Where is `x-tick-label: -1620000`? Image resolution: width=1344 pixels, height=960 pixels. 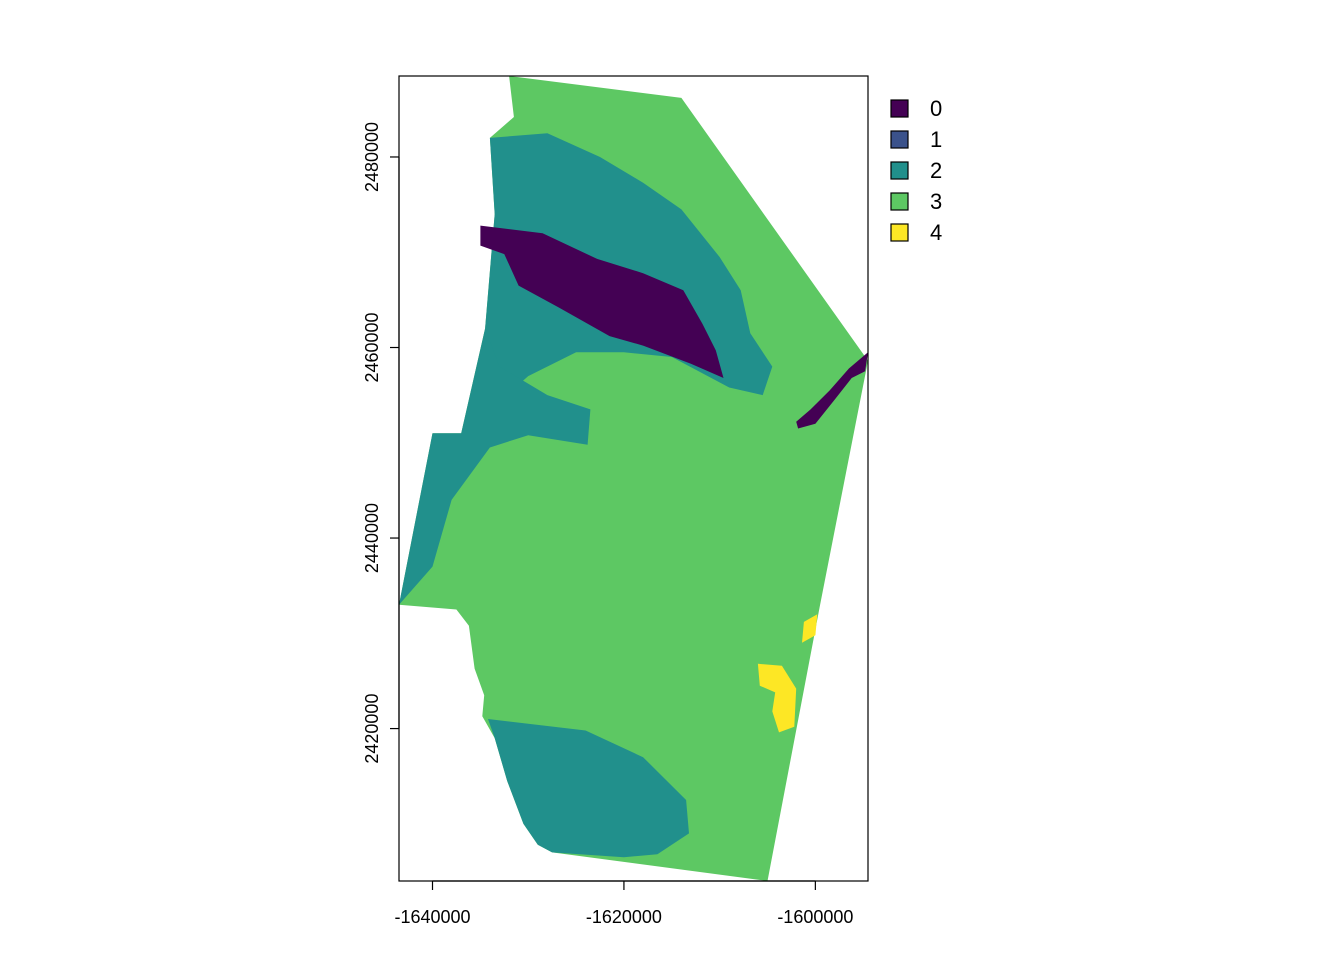
x-tick-label: -1620000 is located at coordinates (624, 917).